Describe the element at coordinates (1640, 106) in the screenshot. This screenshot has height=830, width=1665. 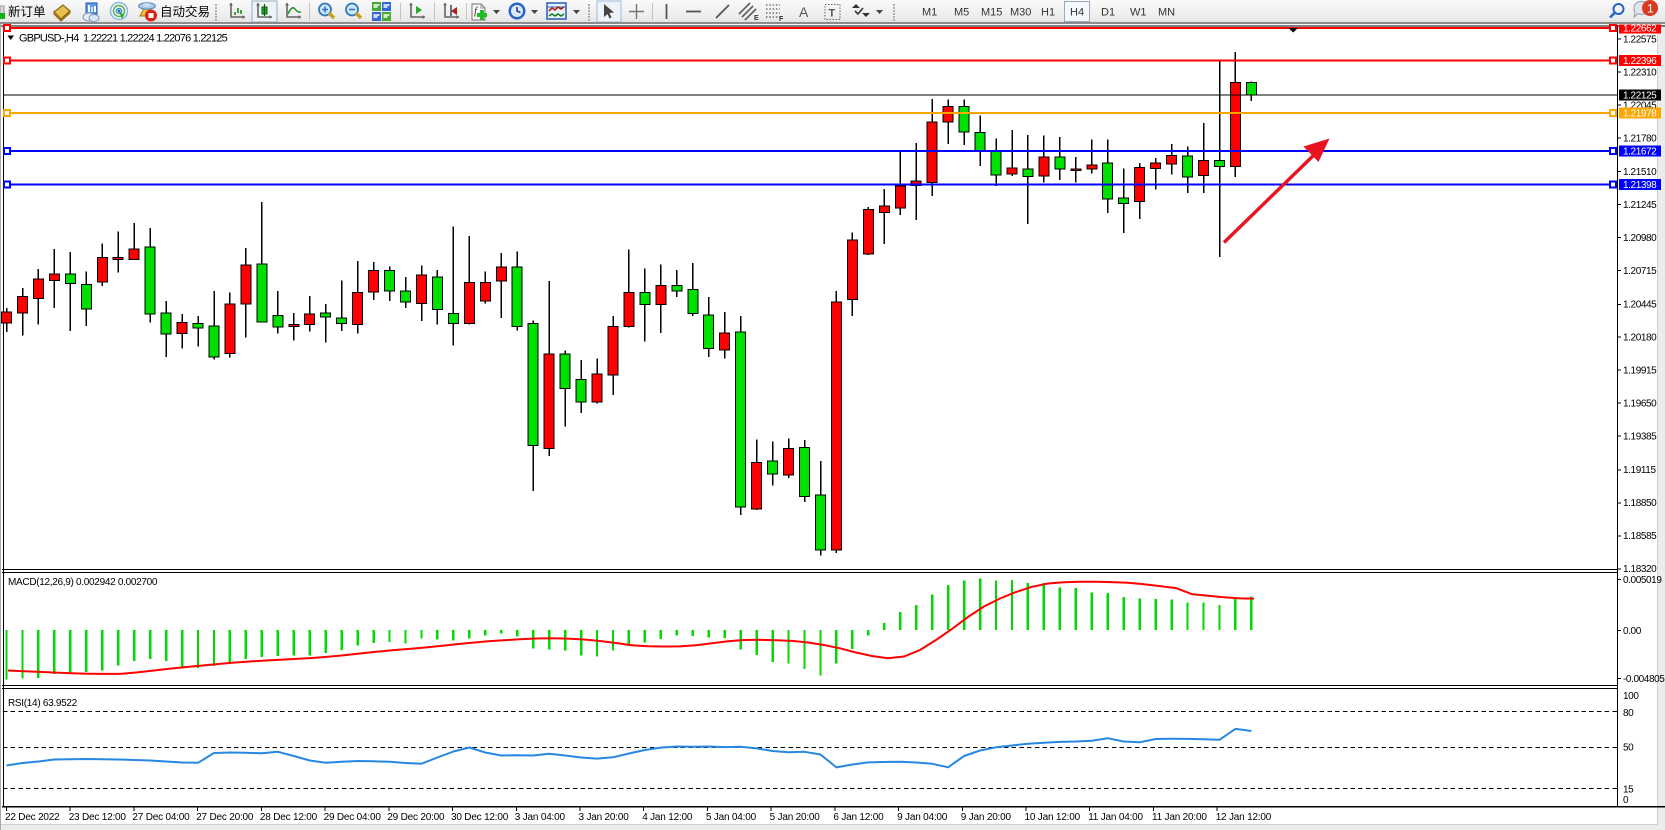
I see `svg-text: 1.22045` at that location.